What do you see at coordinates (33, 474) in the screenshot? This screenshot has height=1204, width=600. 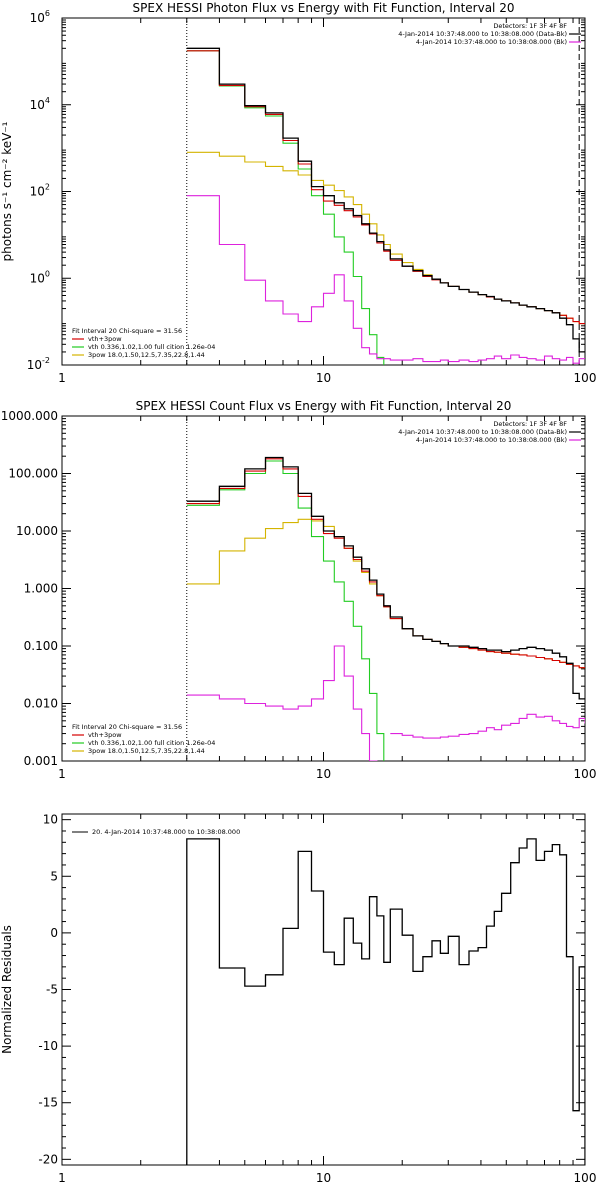 I see `y-tick-label: 100.000` at bounding box center [33, 474].